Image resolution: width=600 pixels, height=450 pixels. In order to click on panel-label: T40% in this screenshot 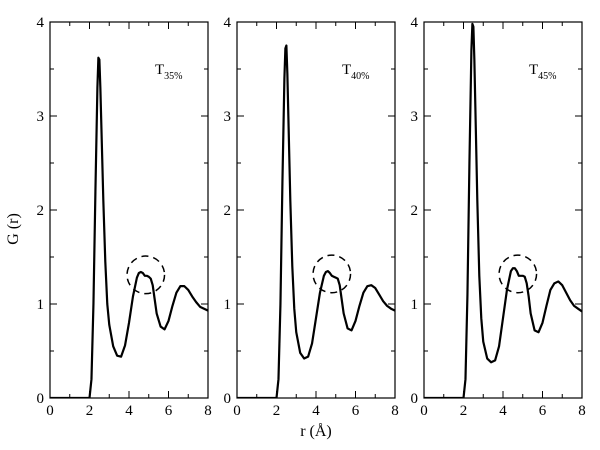, I will do `click(356, 72)`.